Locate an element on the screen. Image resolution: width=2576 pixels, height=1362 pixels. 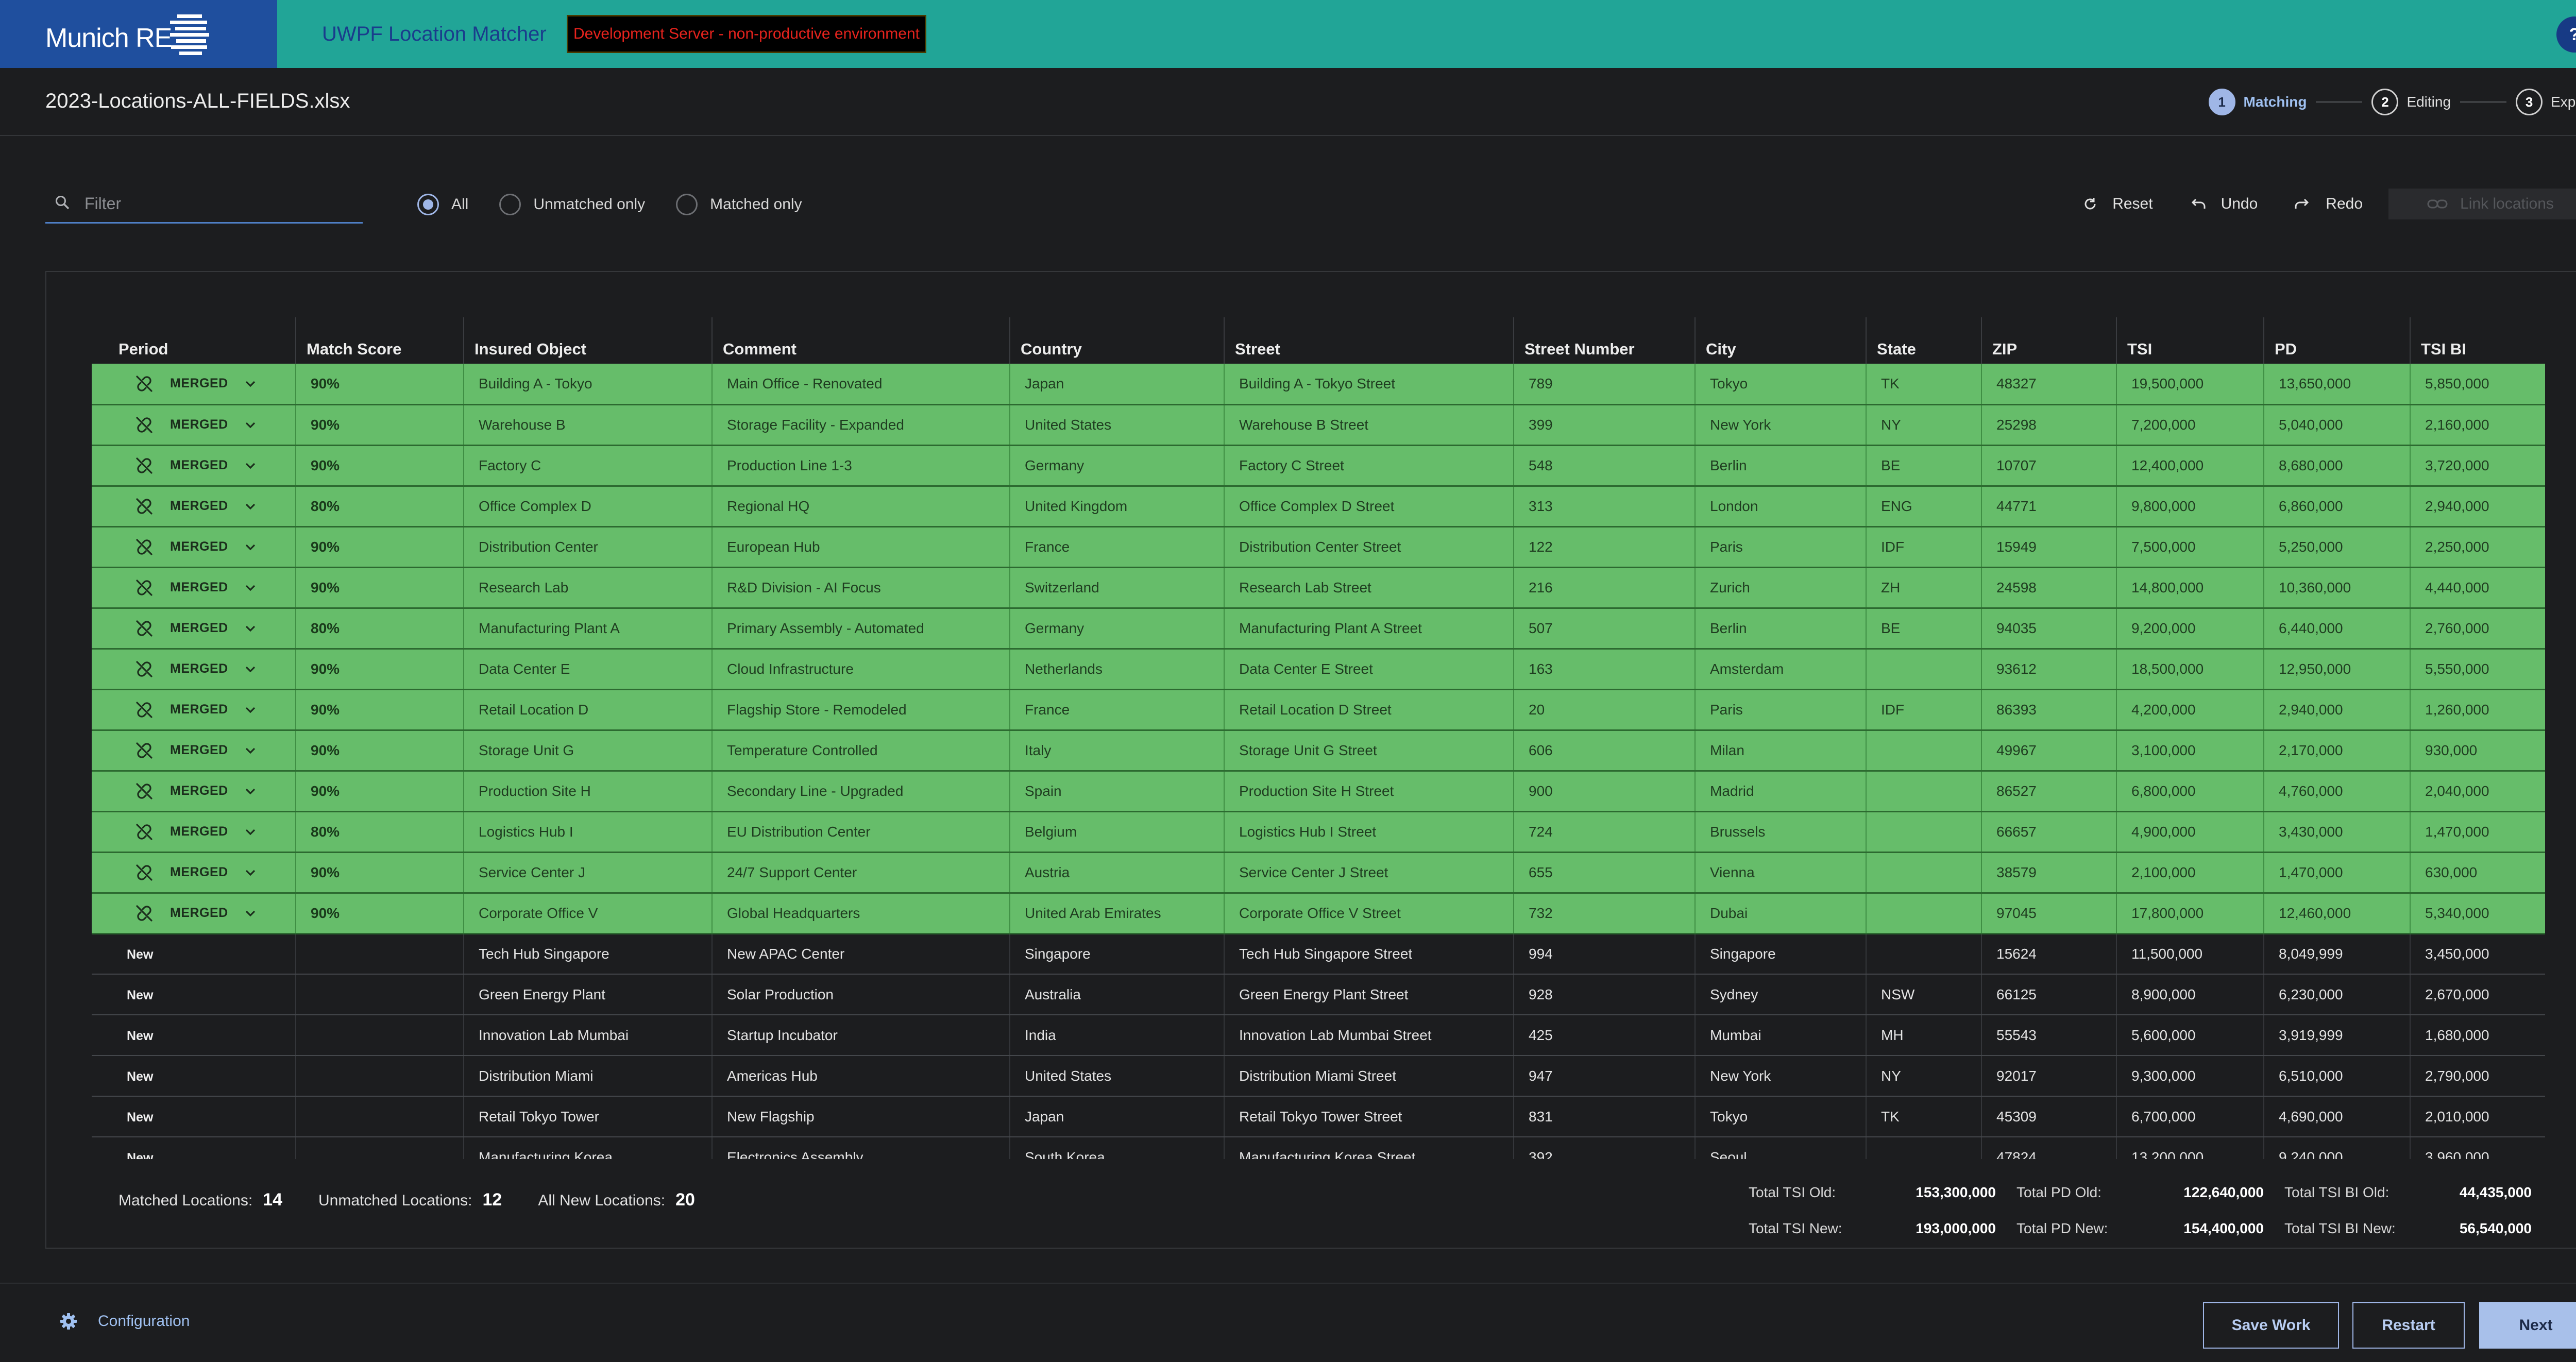
street-number-cell: 928 is located at coordinates (1604, 995).